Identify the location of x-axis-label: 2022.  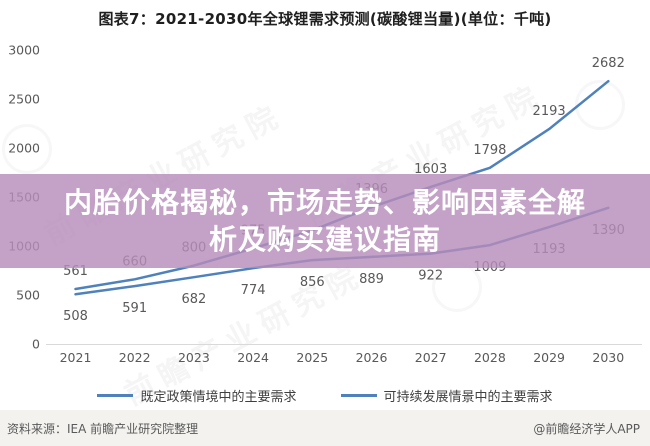
(135, 357).